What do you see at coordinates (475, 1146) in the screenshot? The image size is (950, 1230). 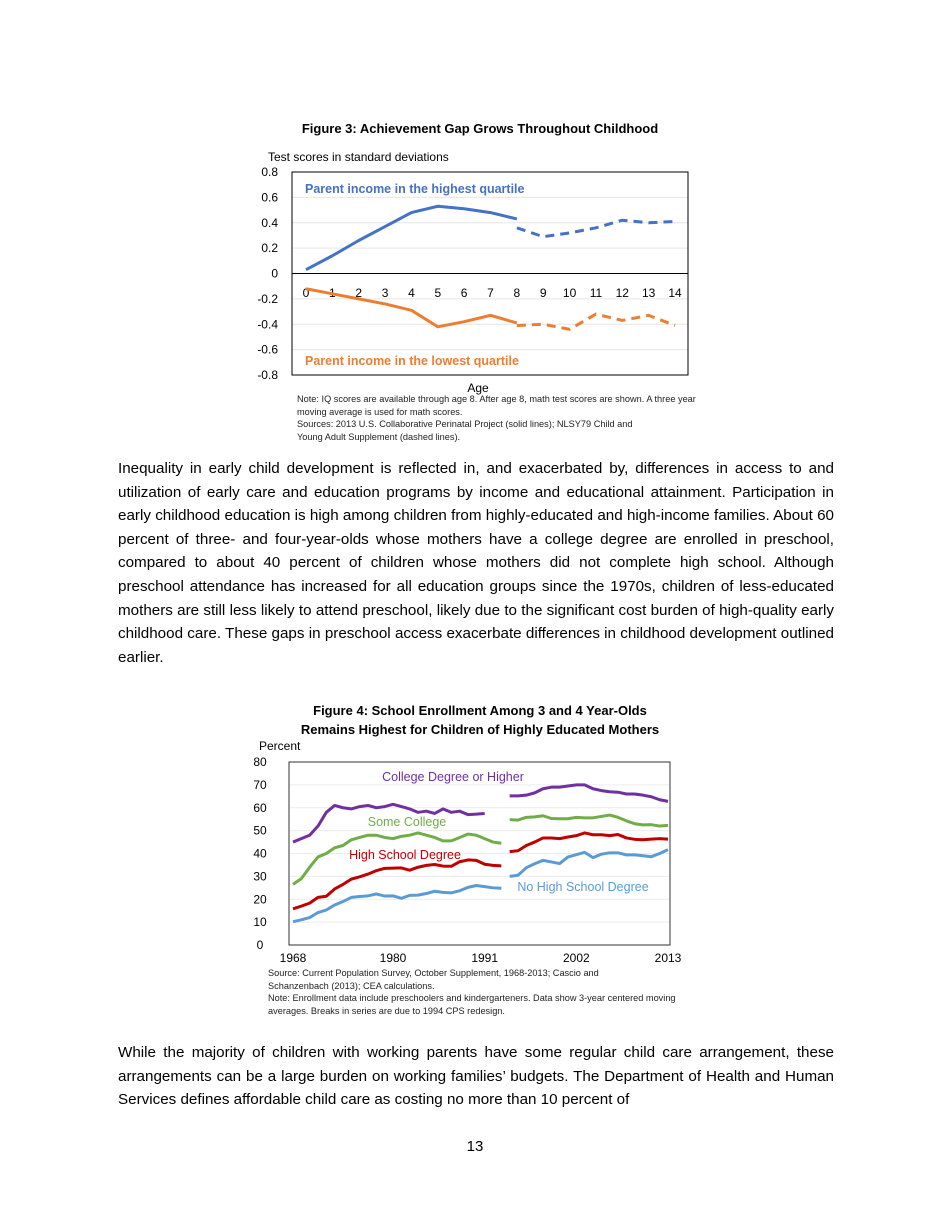 I see `page-number: 13` at bounding box center [475, 1146].